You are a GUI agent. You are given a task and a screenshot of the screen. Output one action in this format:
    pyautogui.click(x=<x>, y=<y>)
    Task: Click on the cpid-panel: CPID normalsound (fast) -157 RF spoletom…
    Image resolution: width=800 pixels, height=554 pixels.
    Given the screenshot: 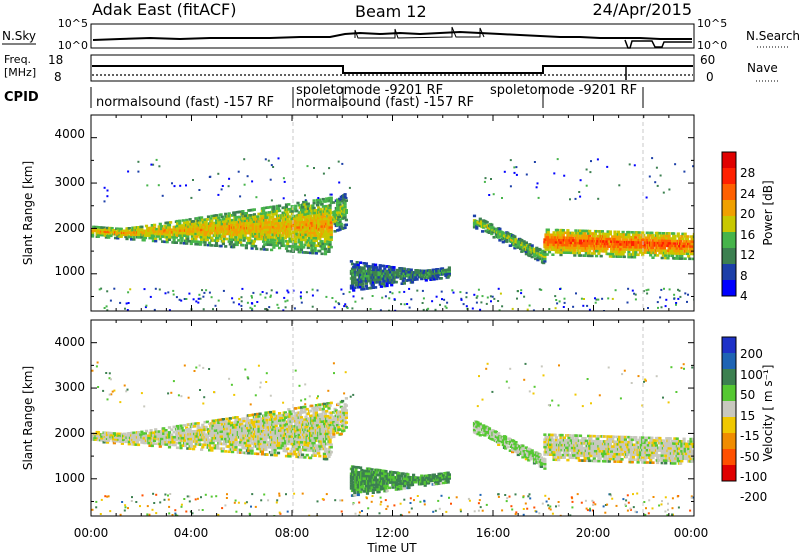 What is the action you would take?
    pyautogui.click(x=324, y=96)
    